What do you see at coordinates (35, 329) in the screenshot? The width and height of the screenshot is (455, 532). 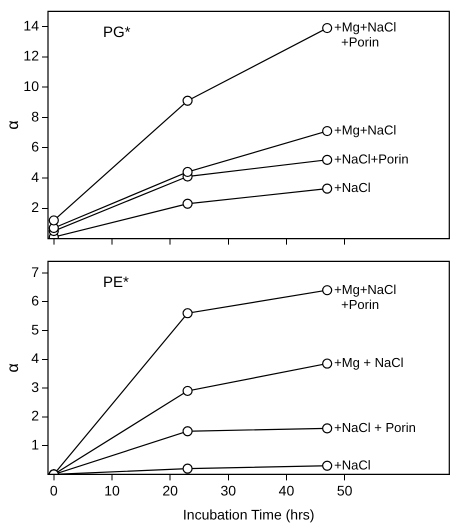 I see `y-tick-label: 5` at bounding box center [35, 329].